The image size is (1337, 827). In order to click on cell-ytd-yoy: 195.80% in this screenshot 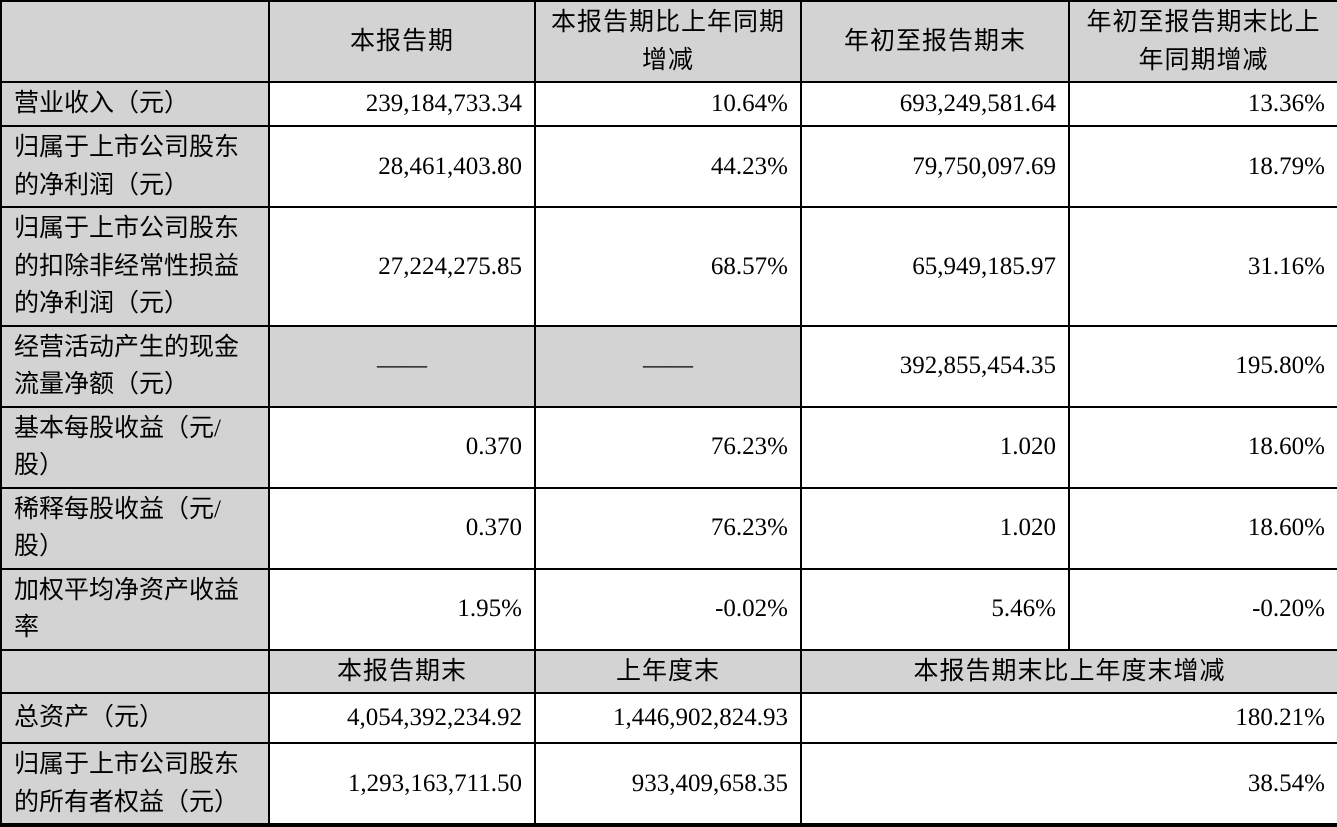, I will do `click(1202, 366)`.